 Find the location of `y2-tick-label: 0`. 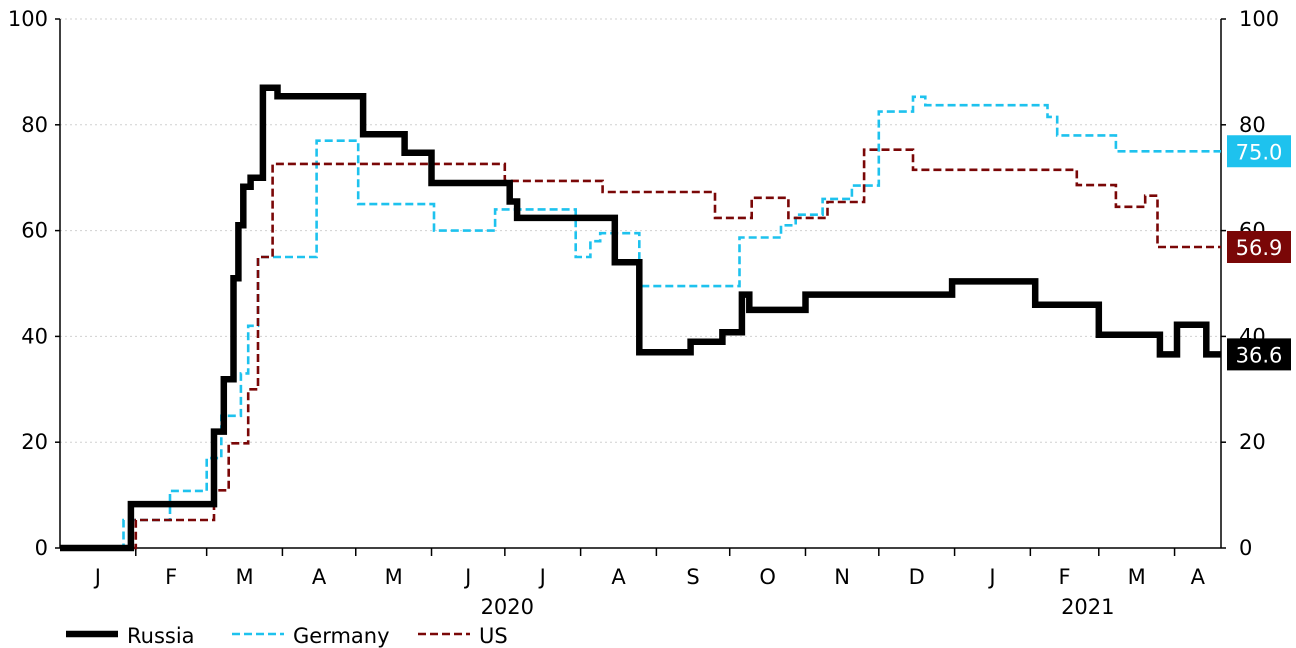

y2-tick-label: 0 is located at coordinates (1245, 548).